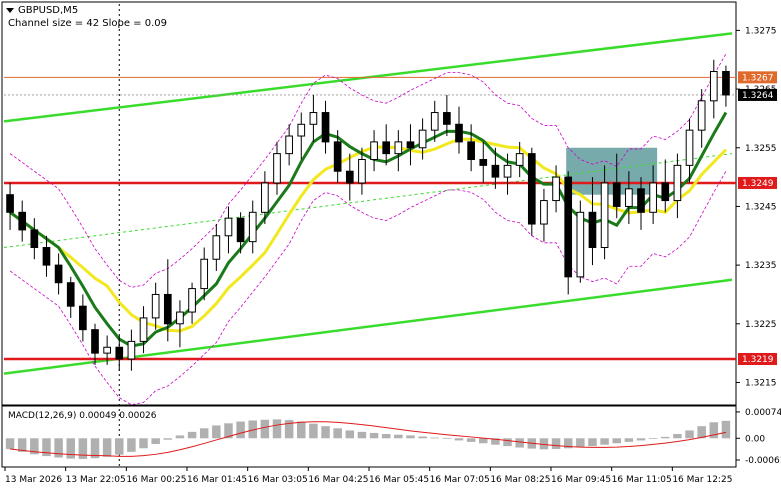 The image size is (781, 489). Describe the element at coordinates (217, 480) in the screenshot. I see `time-tick-label: 16 Mar 01:45` at that location.